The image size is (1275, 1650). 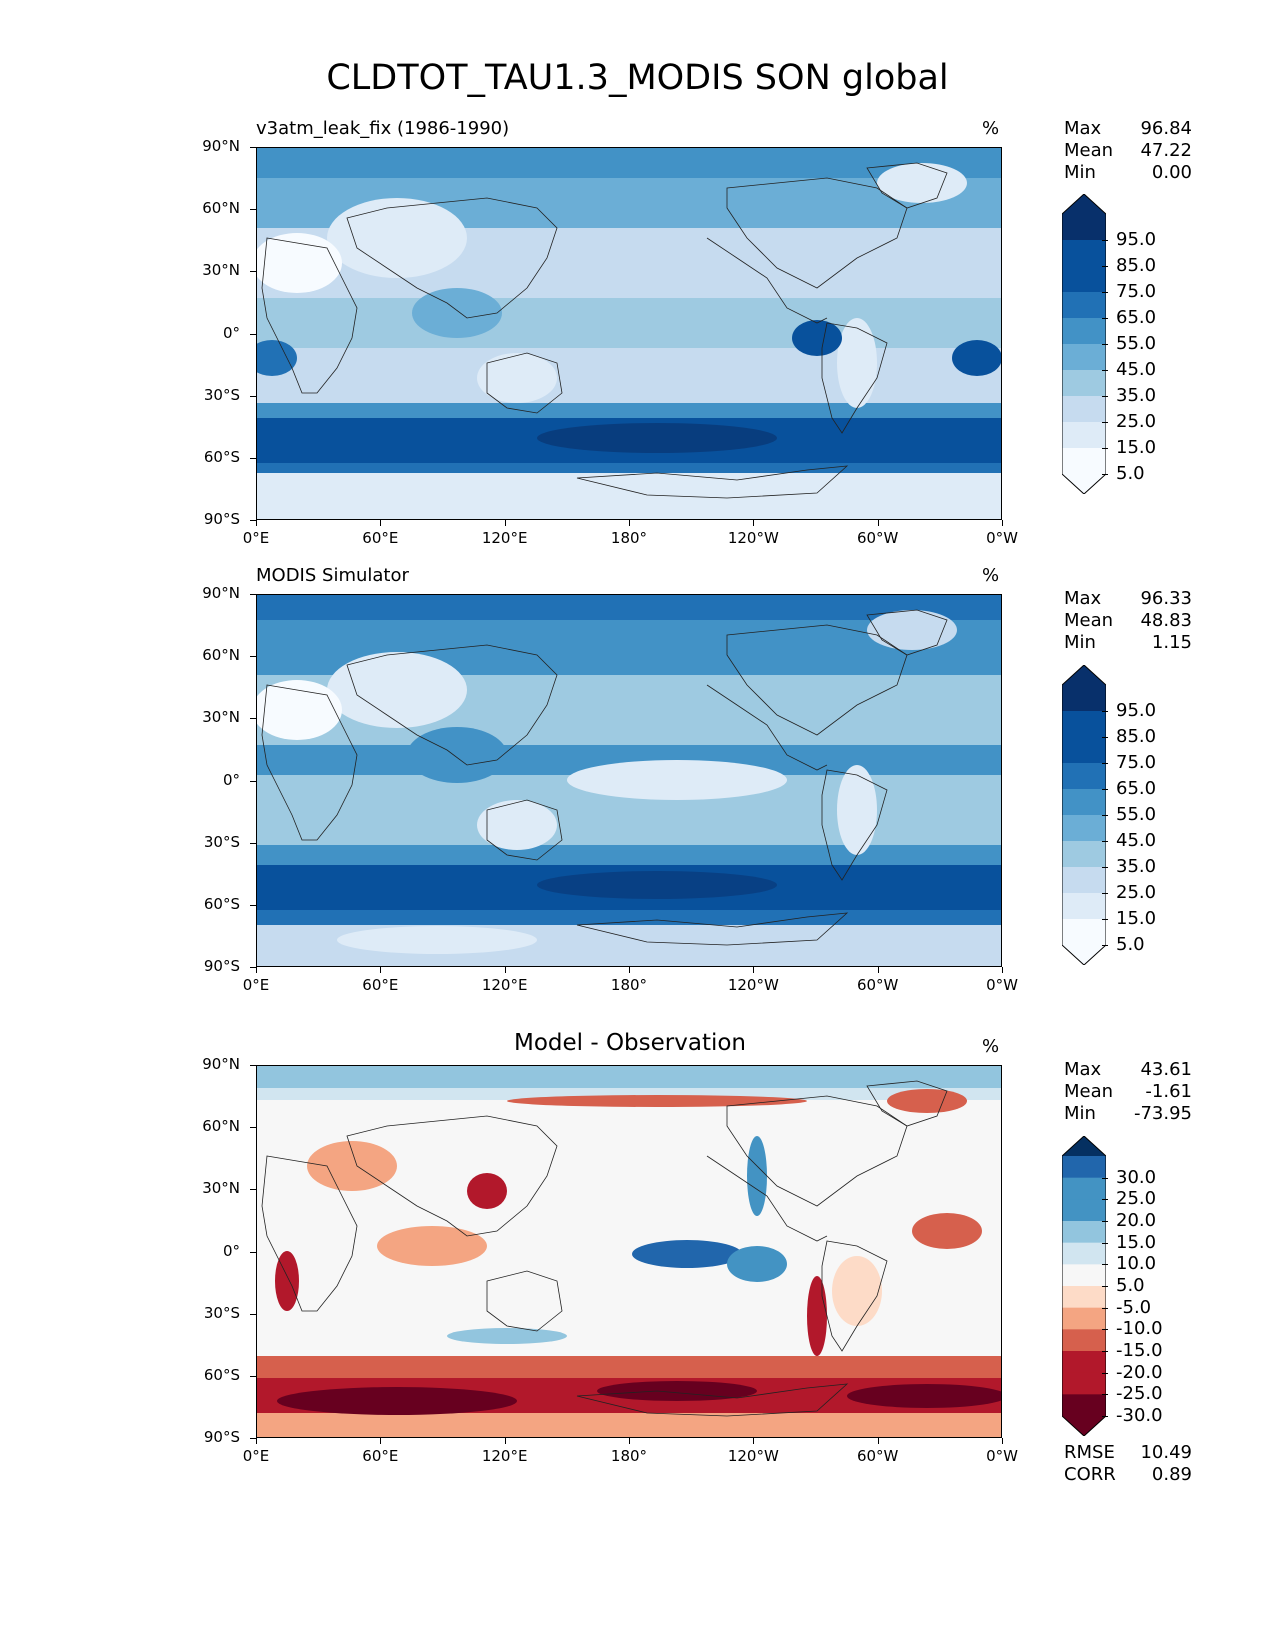 I want to click on colorbar-tick-label: 65.0, so click(x=1136, y=788).